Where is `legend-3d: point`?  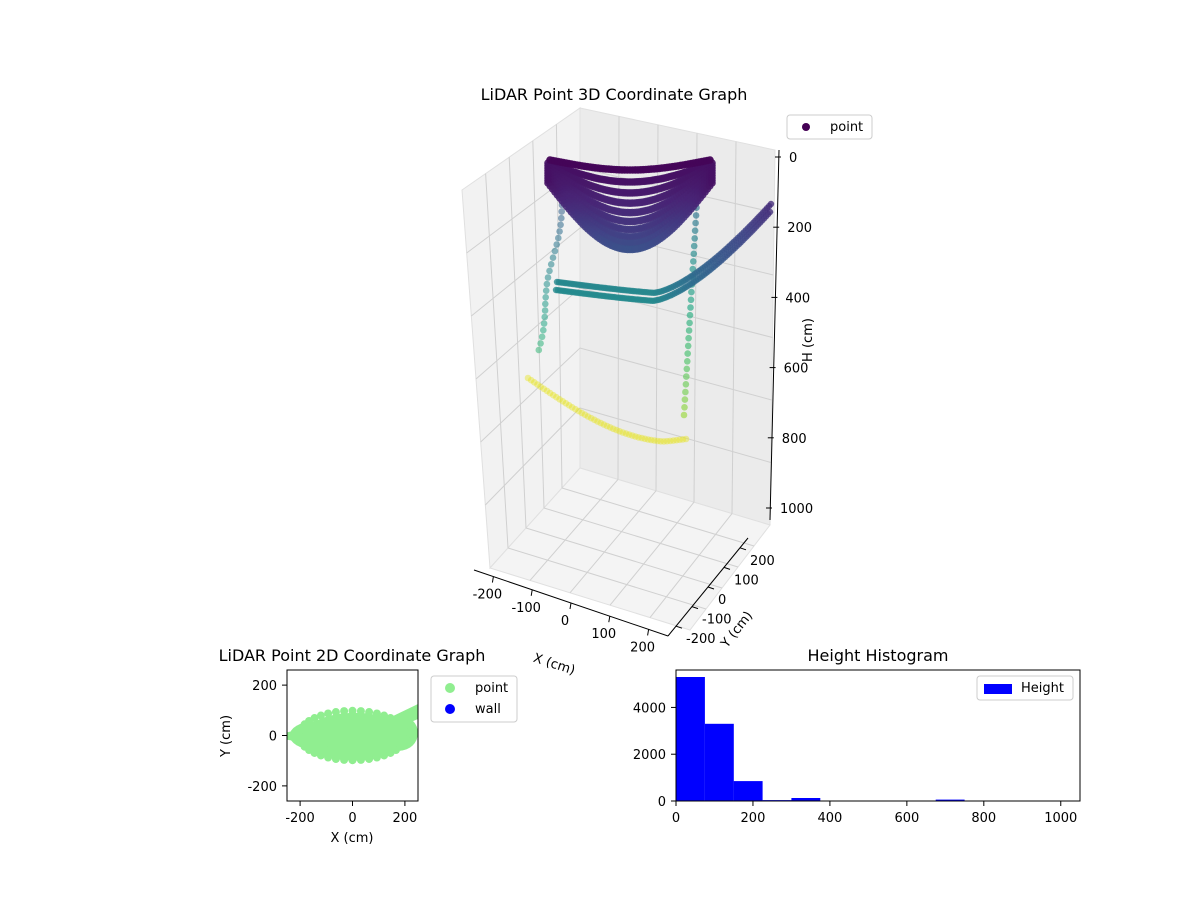
legend-3d: point is located at coordinates (829, 127).